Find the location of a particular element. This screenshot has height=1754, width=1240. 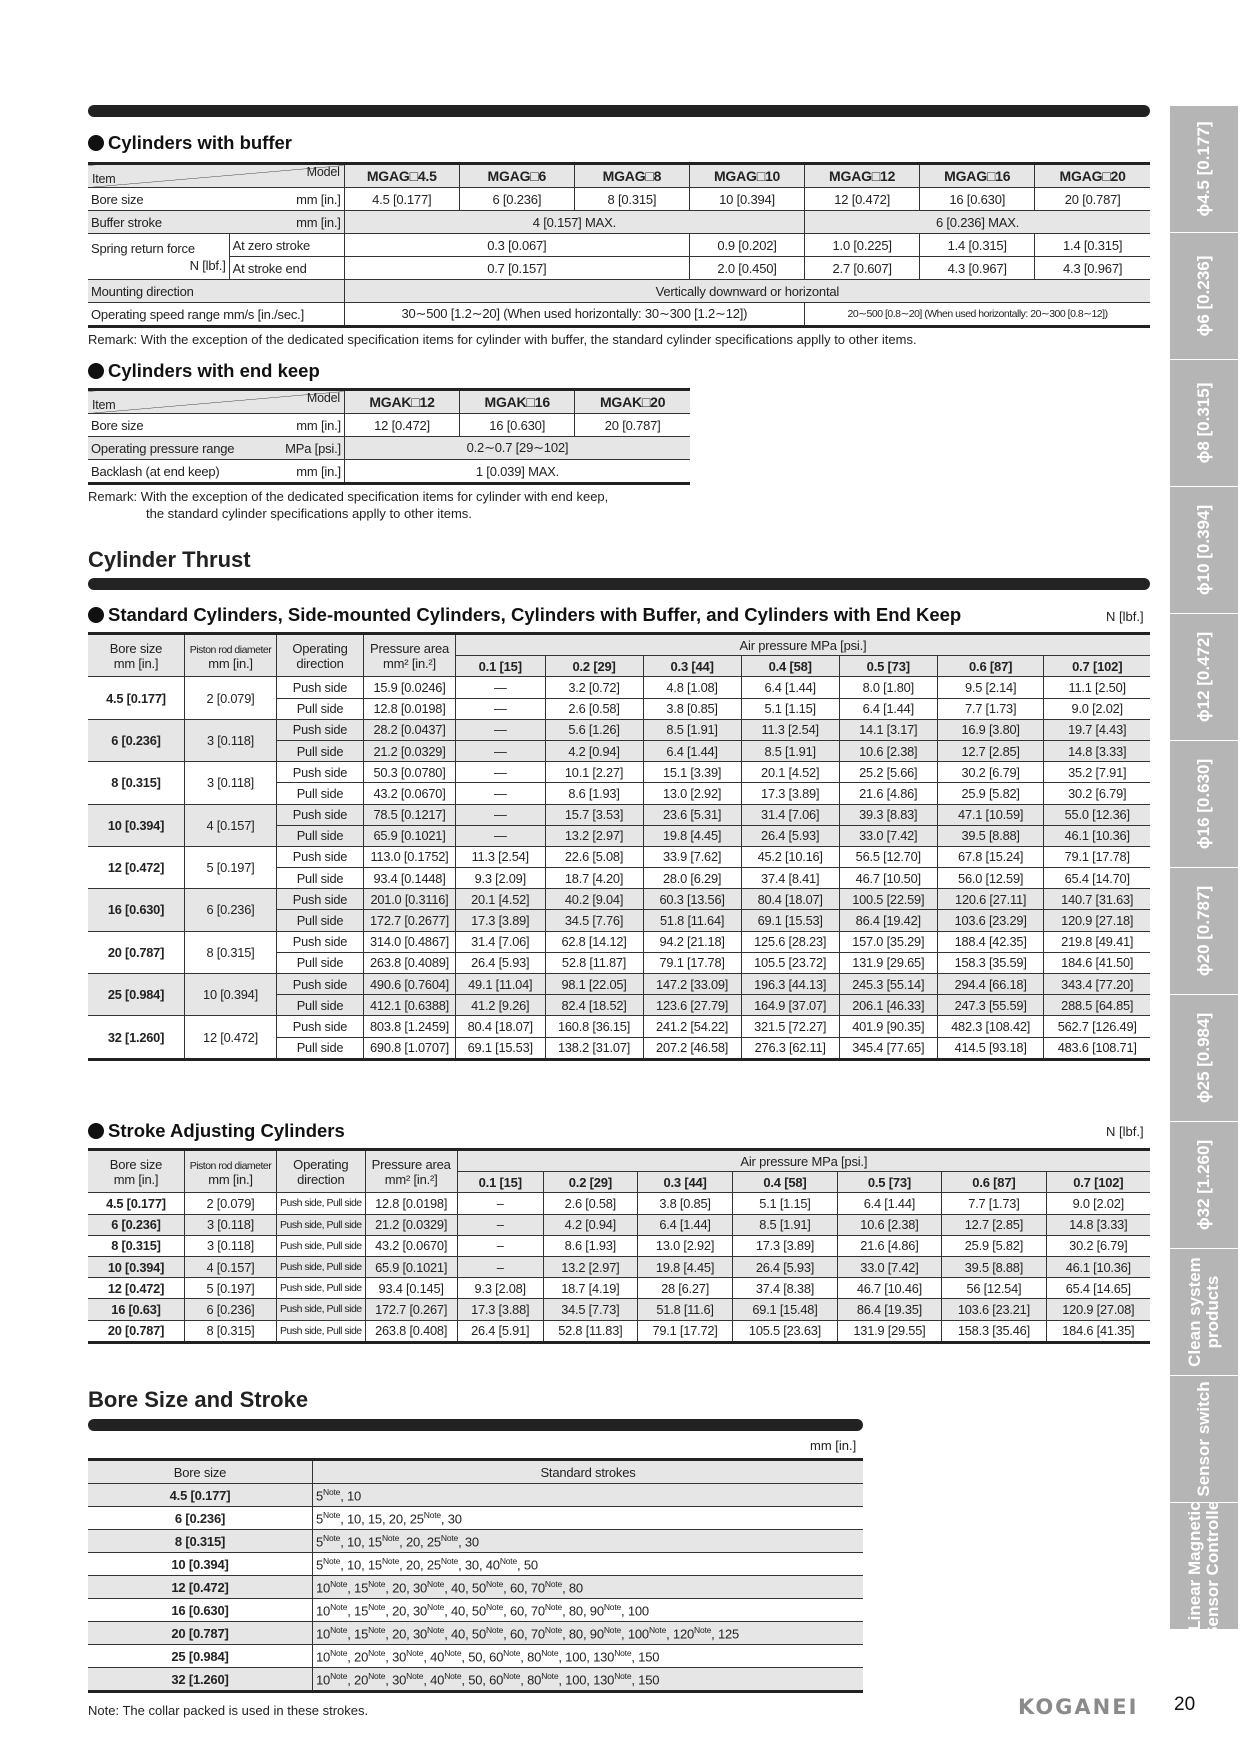

side-tab: ϕ12 [0.472] is located at coordinates (1204, 677).